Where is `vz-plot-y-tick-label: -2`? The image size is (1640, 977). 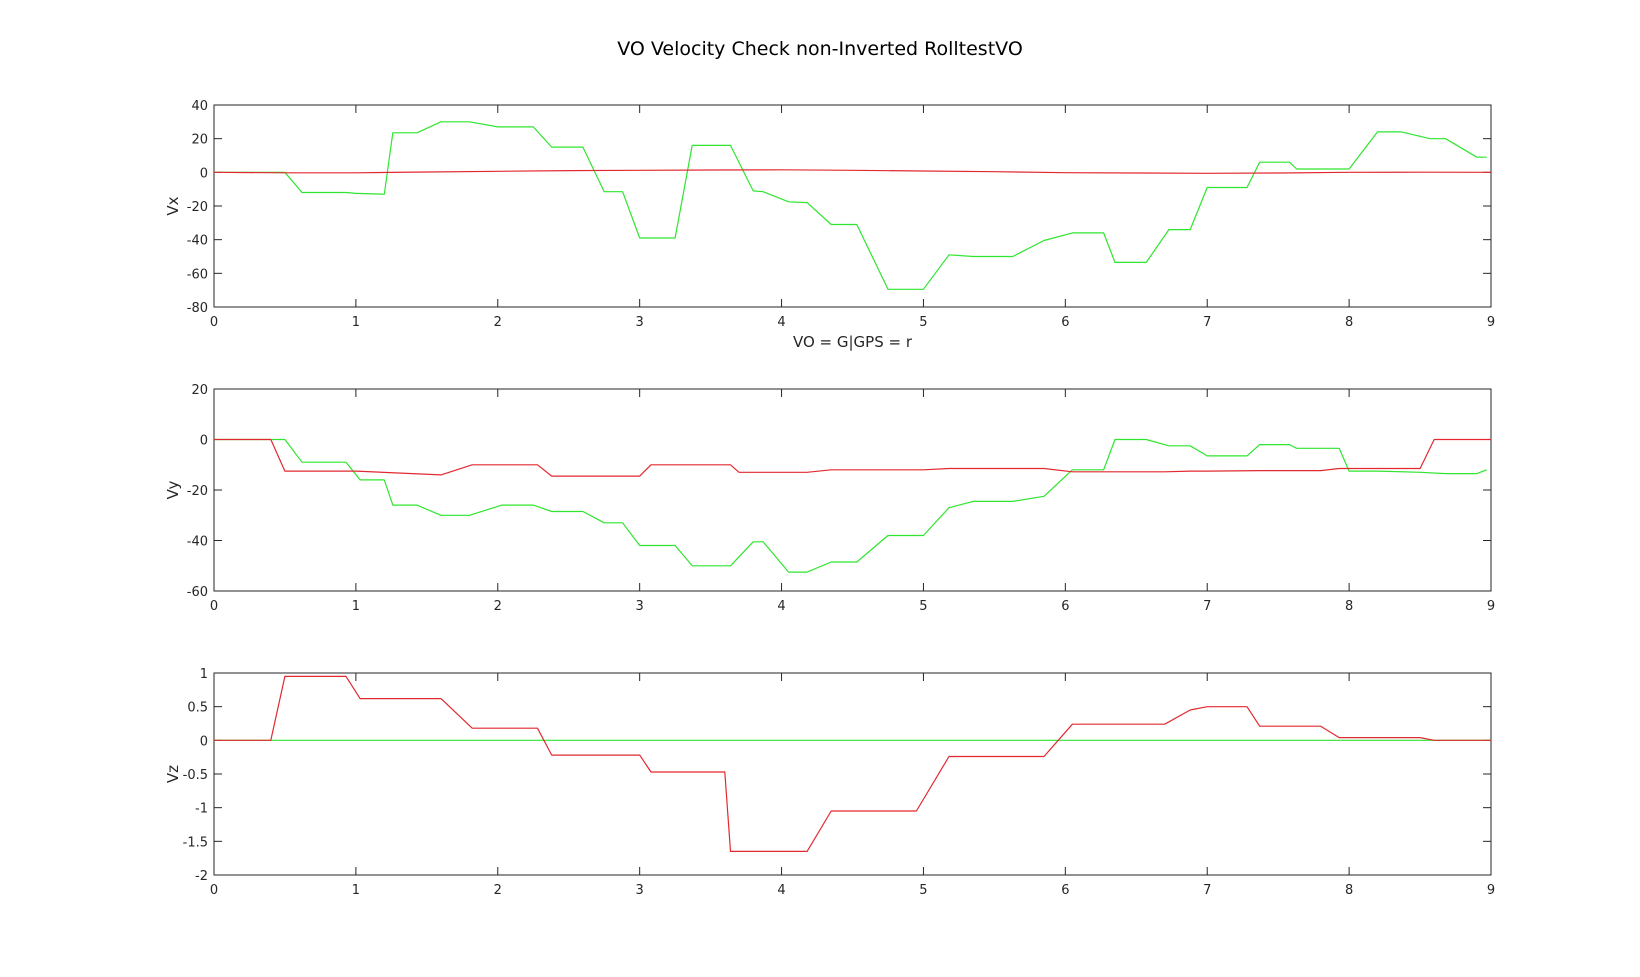 vz-plot-y-tick-label: -2 is located at coordinates (201, 876).